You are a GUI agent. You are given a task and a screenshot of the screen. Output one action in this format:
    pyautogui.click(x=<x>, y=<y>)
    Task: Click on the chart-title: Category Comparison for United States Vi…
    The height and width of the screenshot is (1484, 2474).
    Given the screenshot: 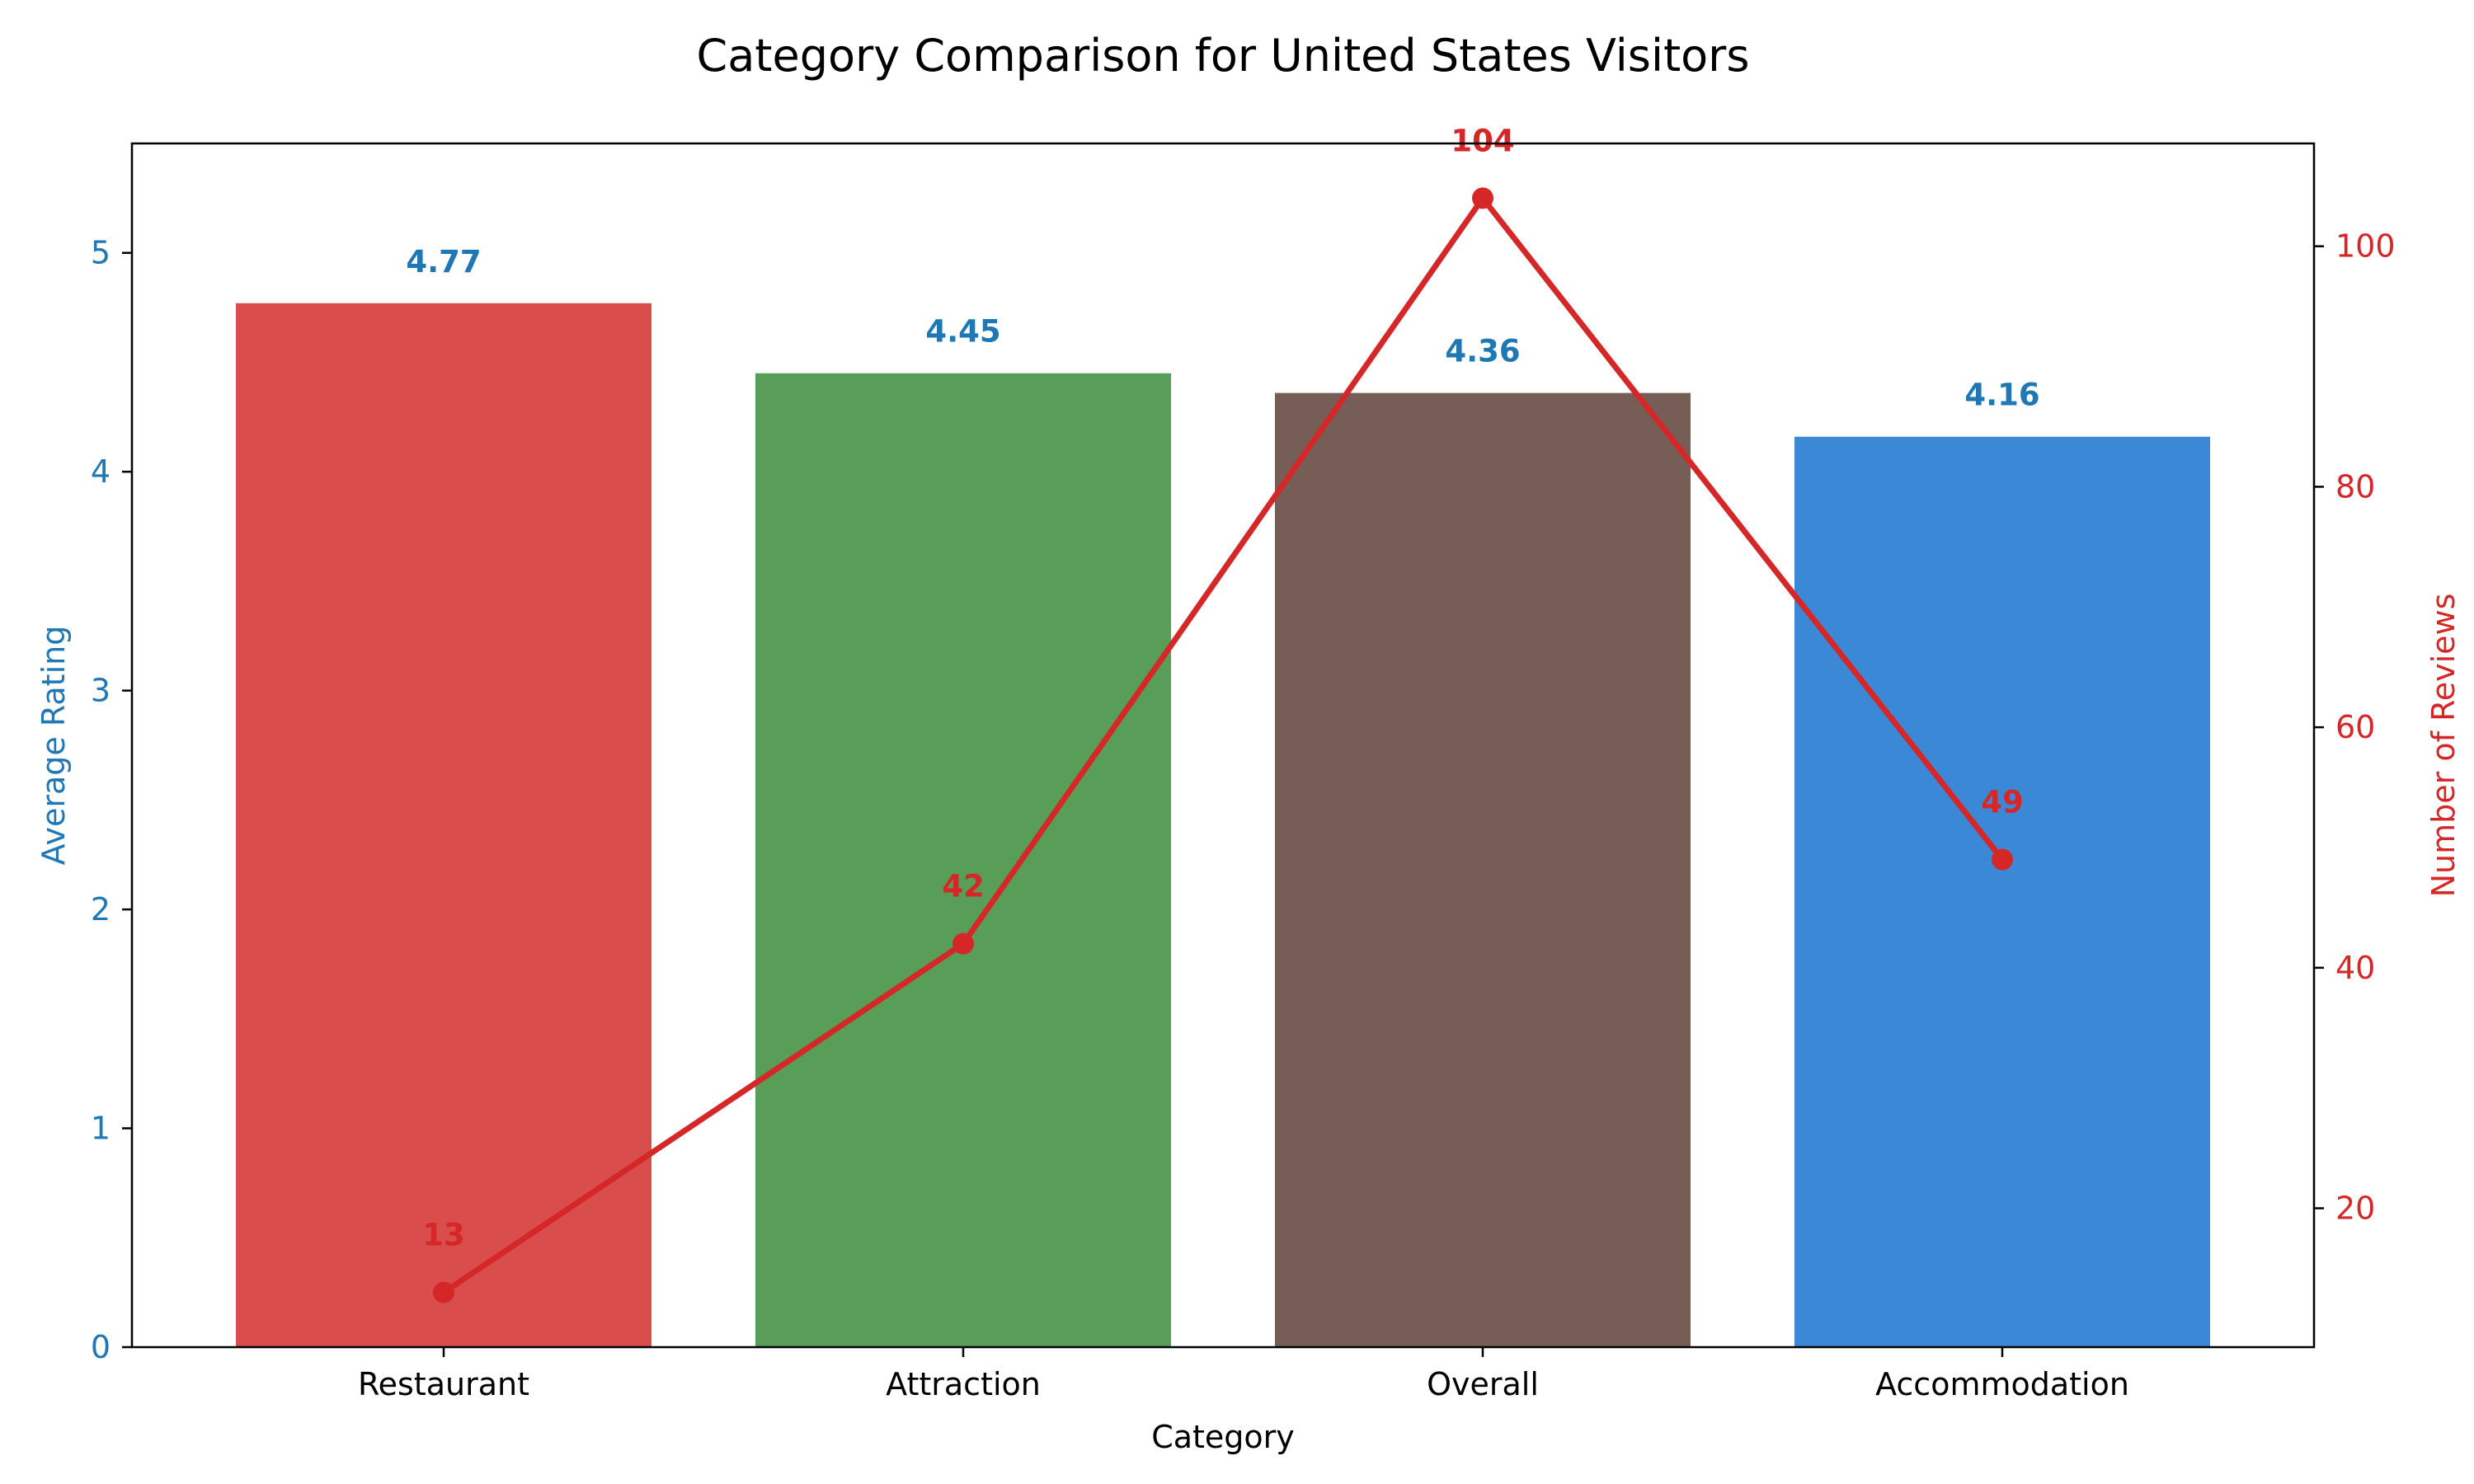 What is the action you would take?
    pyautogui.click(x=1223, y=56)
    